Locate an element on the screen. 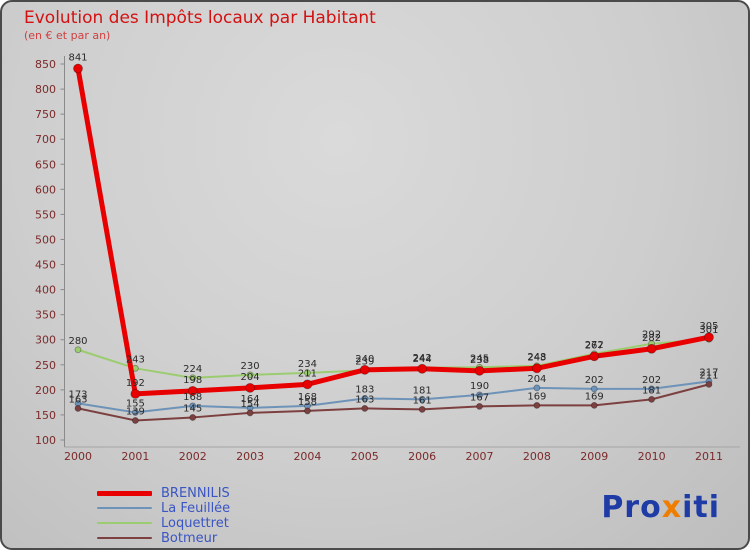 This screenshot has width=750, height=550. chart-title: Evolution des Impôts locaux par Habitant is located at coordinates (200, 18).